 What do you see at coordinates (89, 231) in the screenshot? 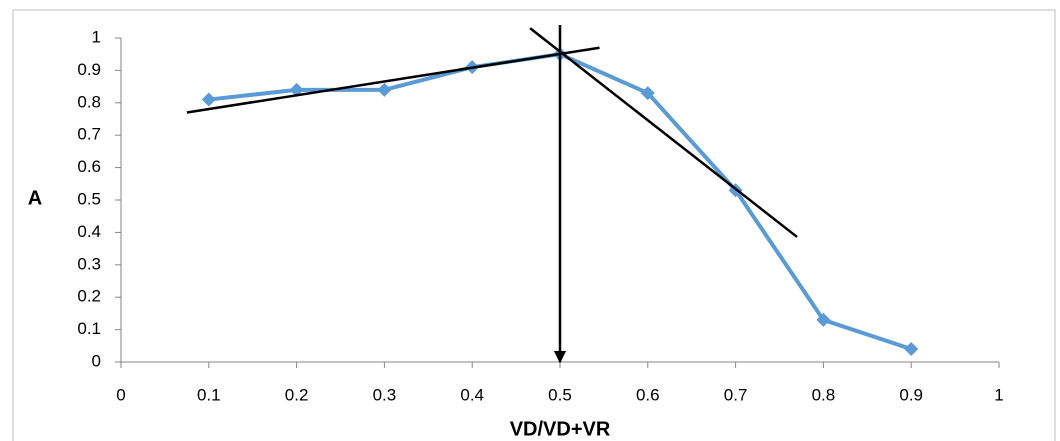
I see `y-tick-label: 0.4` at bounding box center [89, 231].